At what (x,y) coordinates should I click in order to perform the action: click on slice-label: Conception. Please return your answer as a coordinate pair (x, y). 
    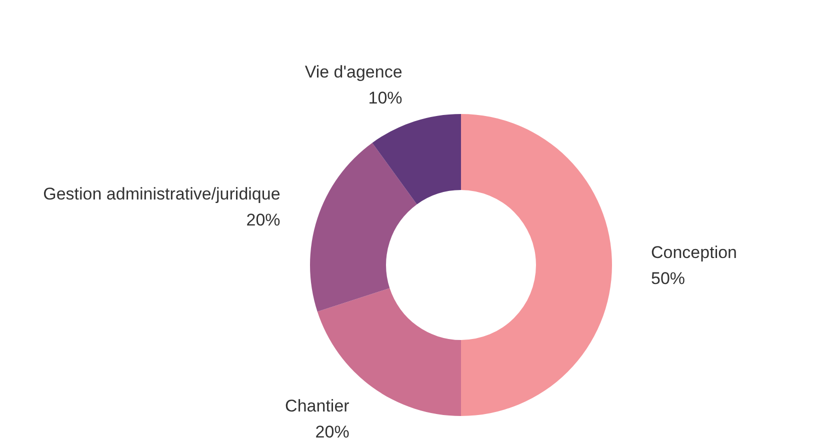
    Looking at the image, I should click on (694, 252).